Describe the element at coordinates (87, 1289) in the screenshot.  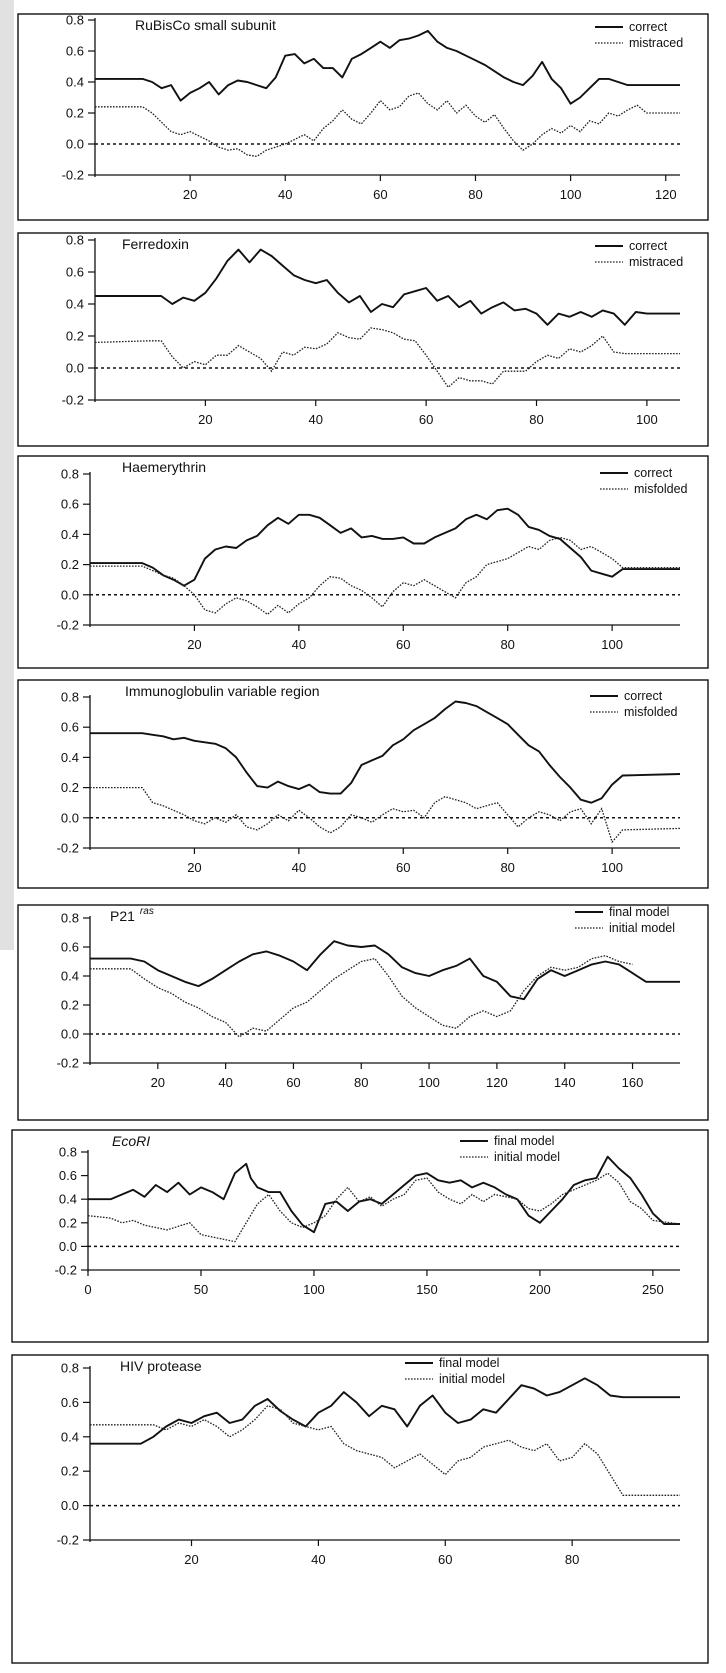
I see `x-tick-label: 0` at that location.